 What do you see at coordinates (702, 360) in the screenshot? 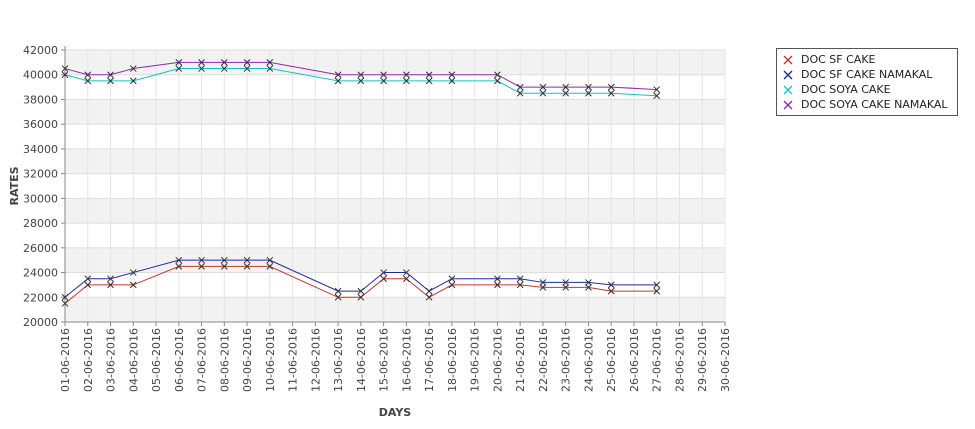
I see `x-tick-label: 29-06-2016` at bounding box center [702, 360].